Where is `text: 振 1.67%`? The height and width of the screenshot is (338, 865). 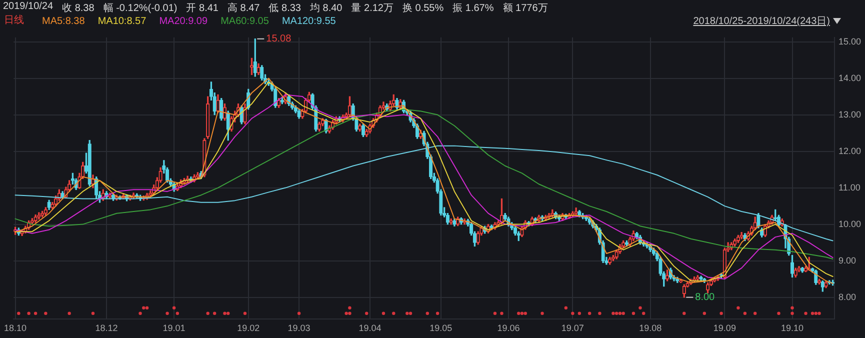
text: 振 1.67% is located at coordinates (473, 8).